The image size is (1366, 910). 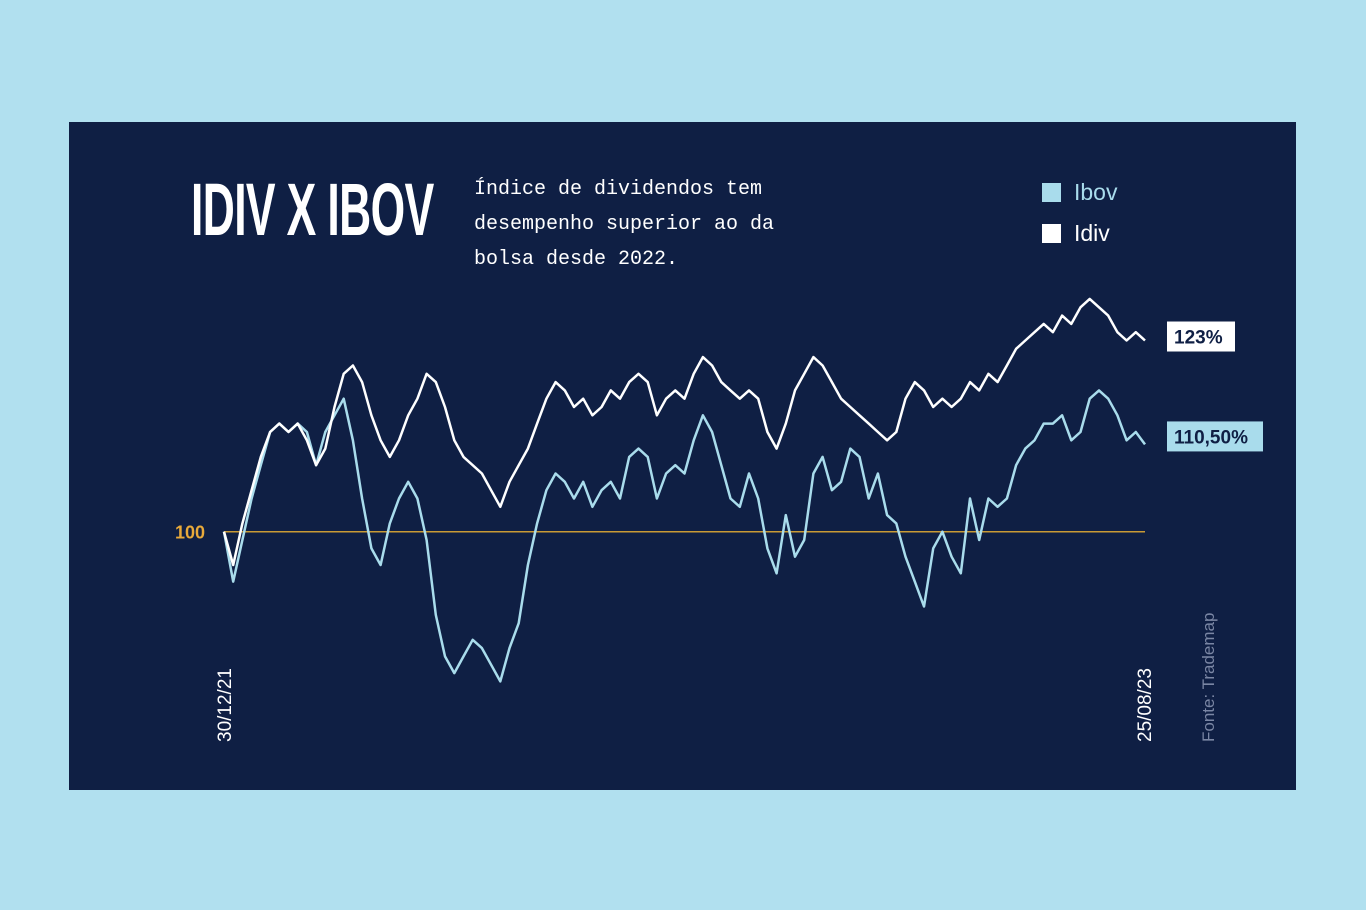 What do you see at coordinates (190, 533) in the screenshot?
I see `baseline-label: 100` at bounding box center [190, 533].